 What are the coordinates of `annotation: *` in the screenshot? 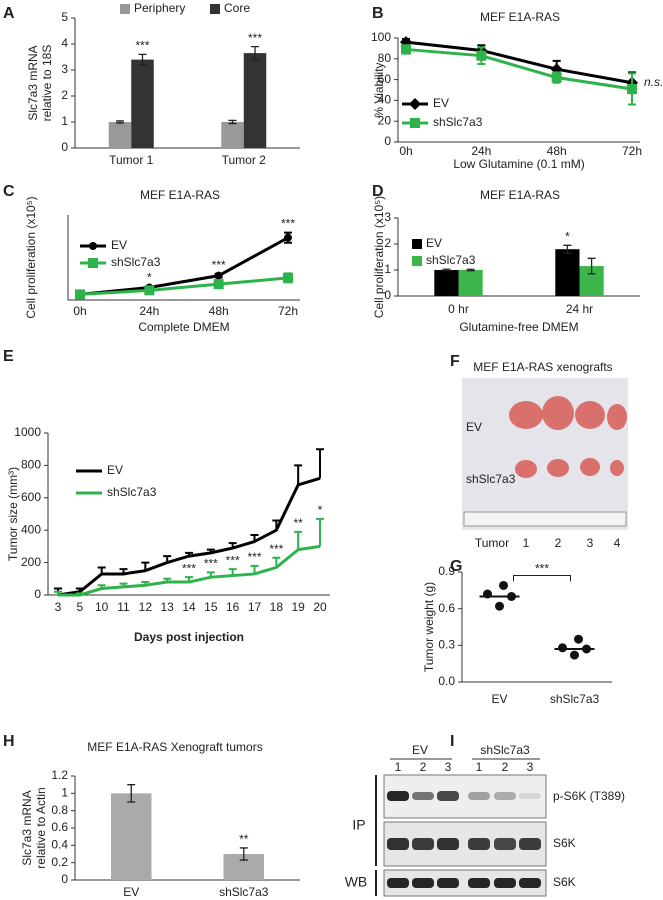 It's located at (567, 236).